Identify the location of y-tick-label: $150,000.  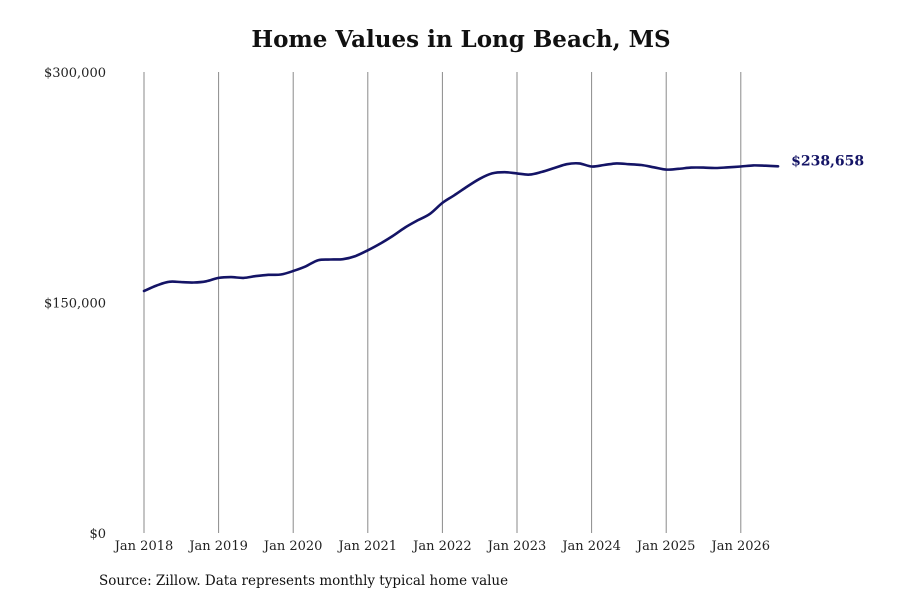
(75, 304).